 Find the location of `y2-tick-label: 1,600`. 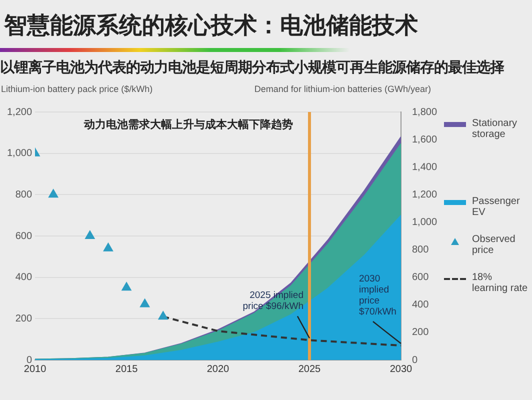

y2-tick-label: 1,600 is located at coordinates (425, 140).